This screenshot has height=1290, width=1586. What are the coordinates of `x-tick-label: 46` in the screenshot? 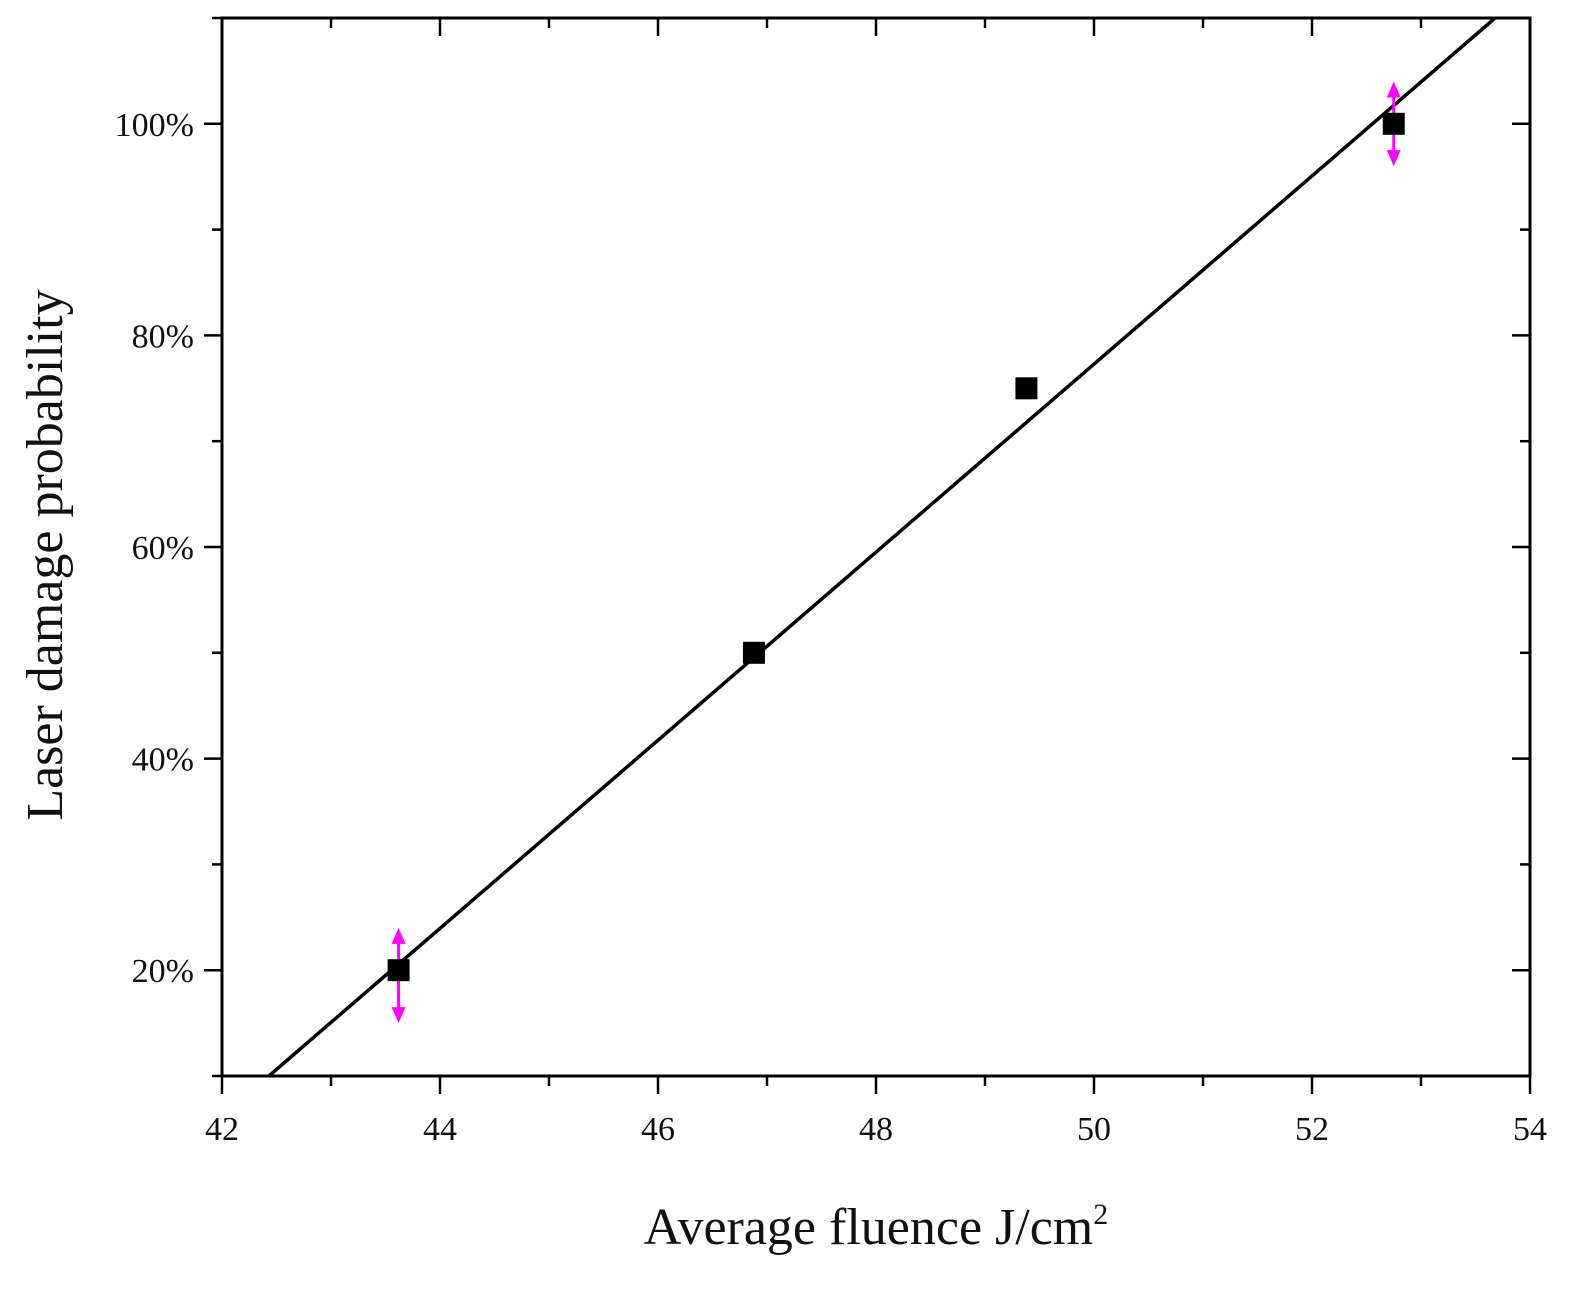 It's located at (658, 1129).